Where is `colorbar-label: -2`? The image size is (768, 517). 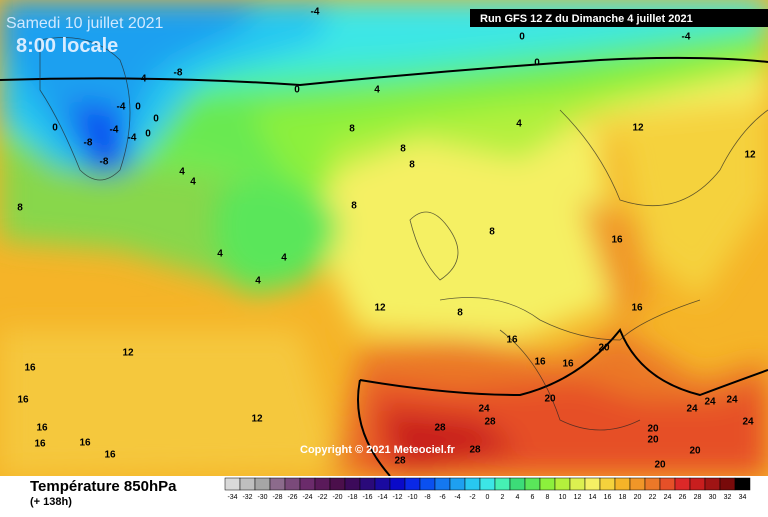
colorbar-label: -2 is located at coordinates (472, 497).